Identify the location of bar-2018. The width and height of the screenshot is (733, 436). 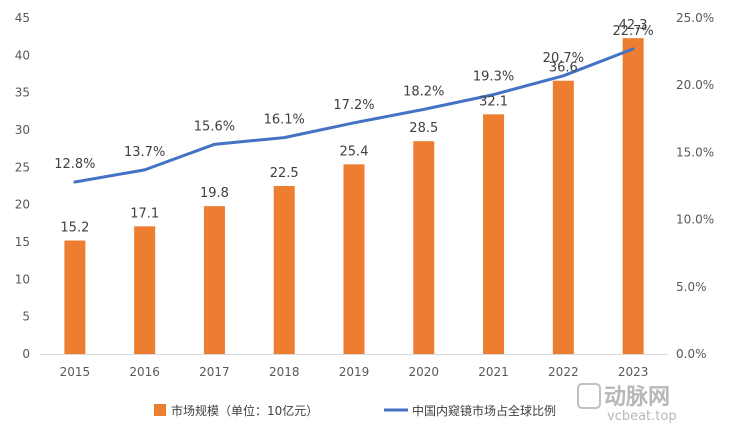
(284, 270).